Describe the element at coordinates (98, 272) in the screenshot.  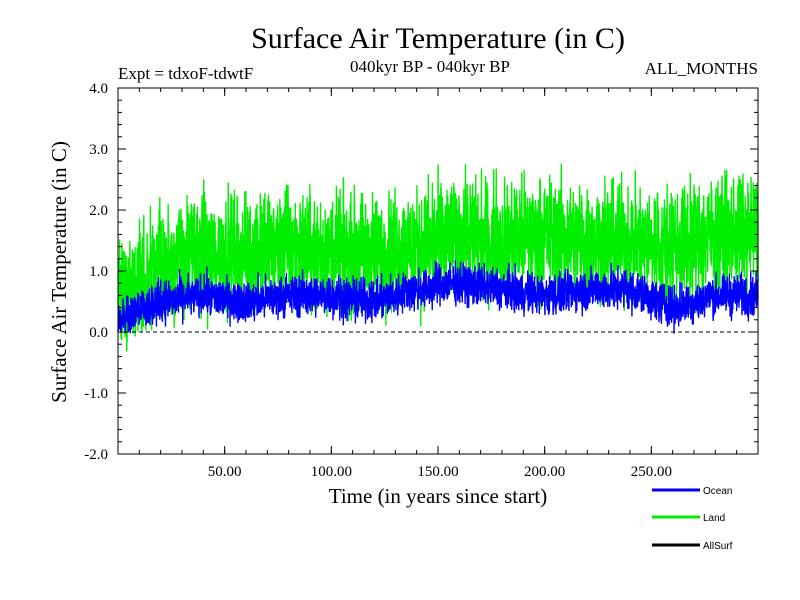
I see `y-tick-label: 1.0` at that location.